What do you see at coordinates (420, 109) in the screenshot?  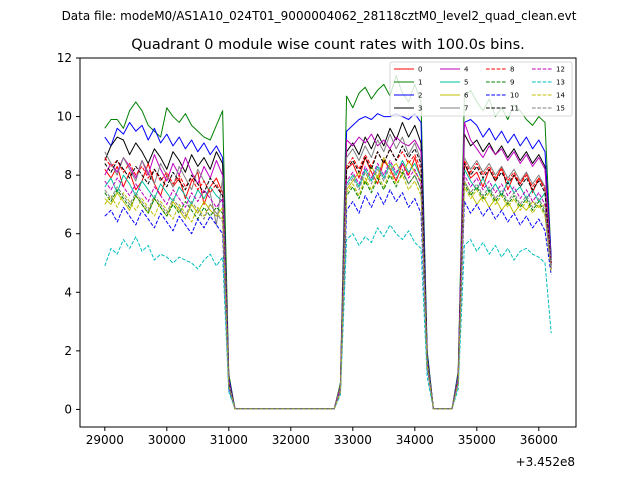 I see `legend-label-3: 3` at bounding box center [420, 109].